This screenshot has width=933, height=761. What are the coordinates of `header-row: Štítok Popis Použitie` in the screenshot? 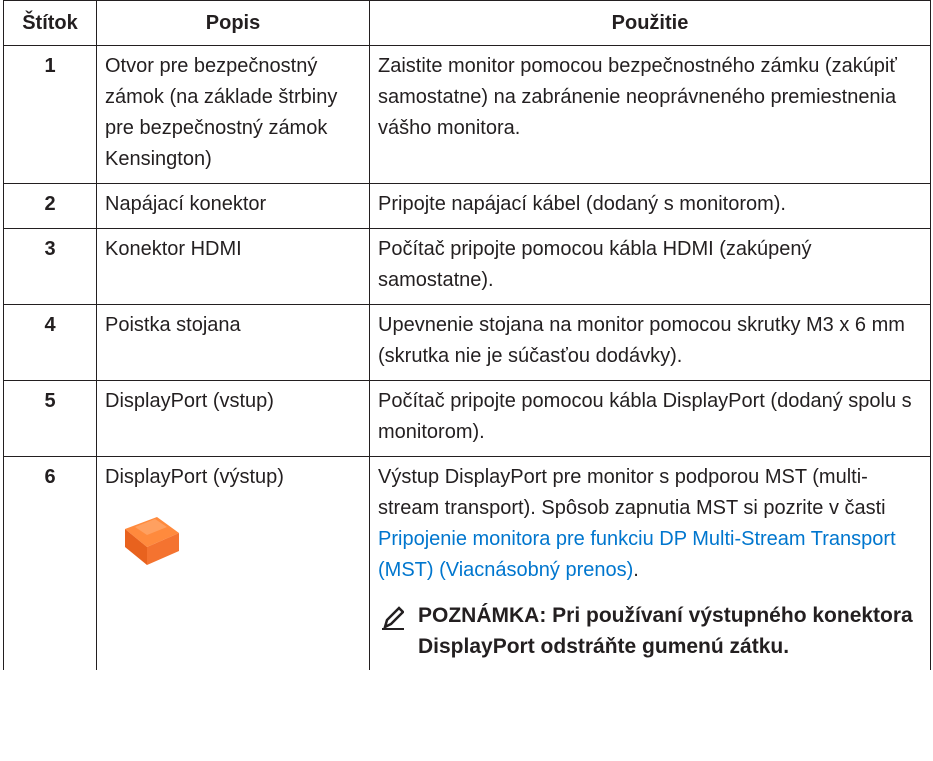 It's located at (467, 23).